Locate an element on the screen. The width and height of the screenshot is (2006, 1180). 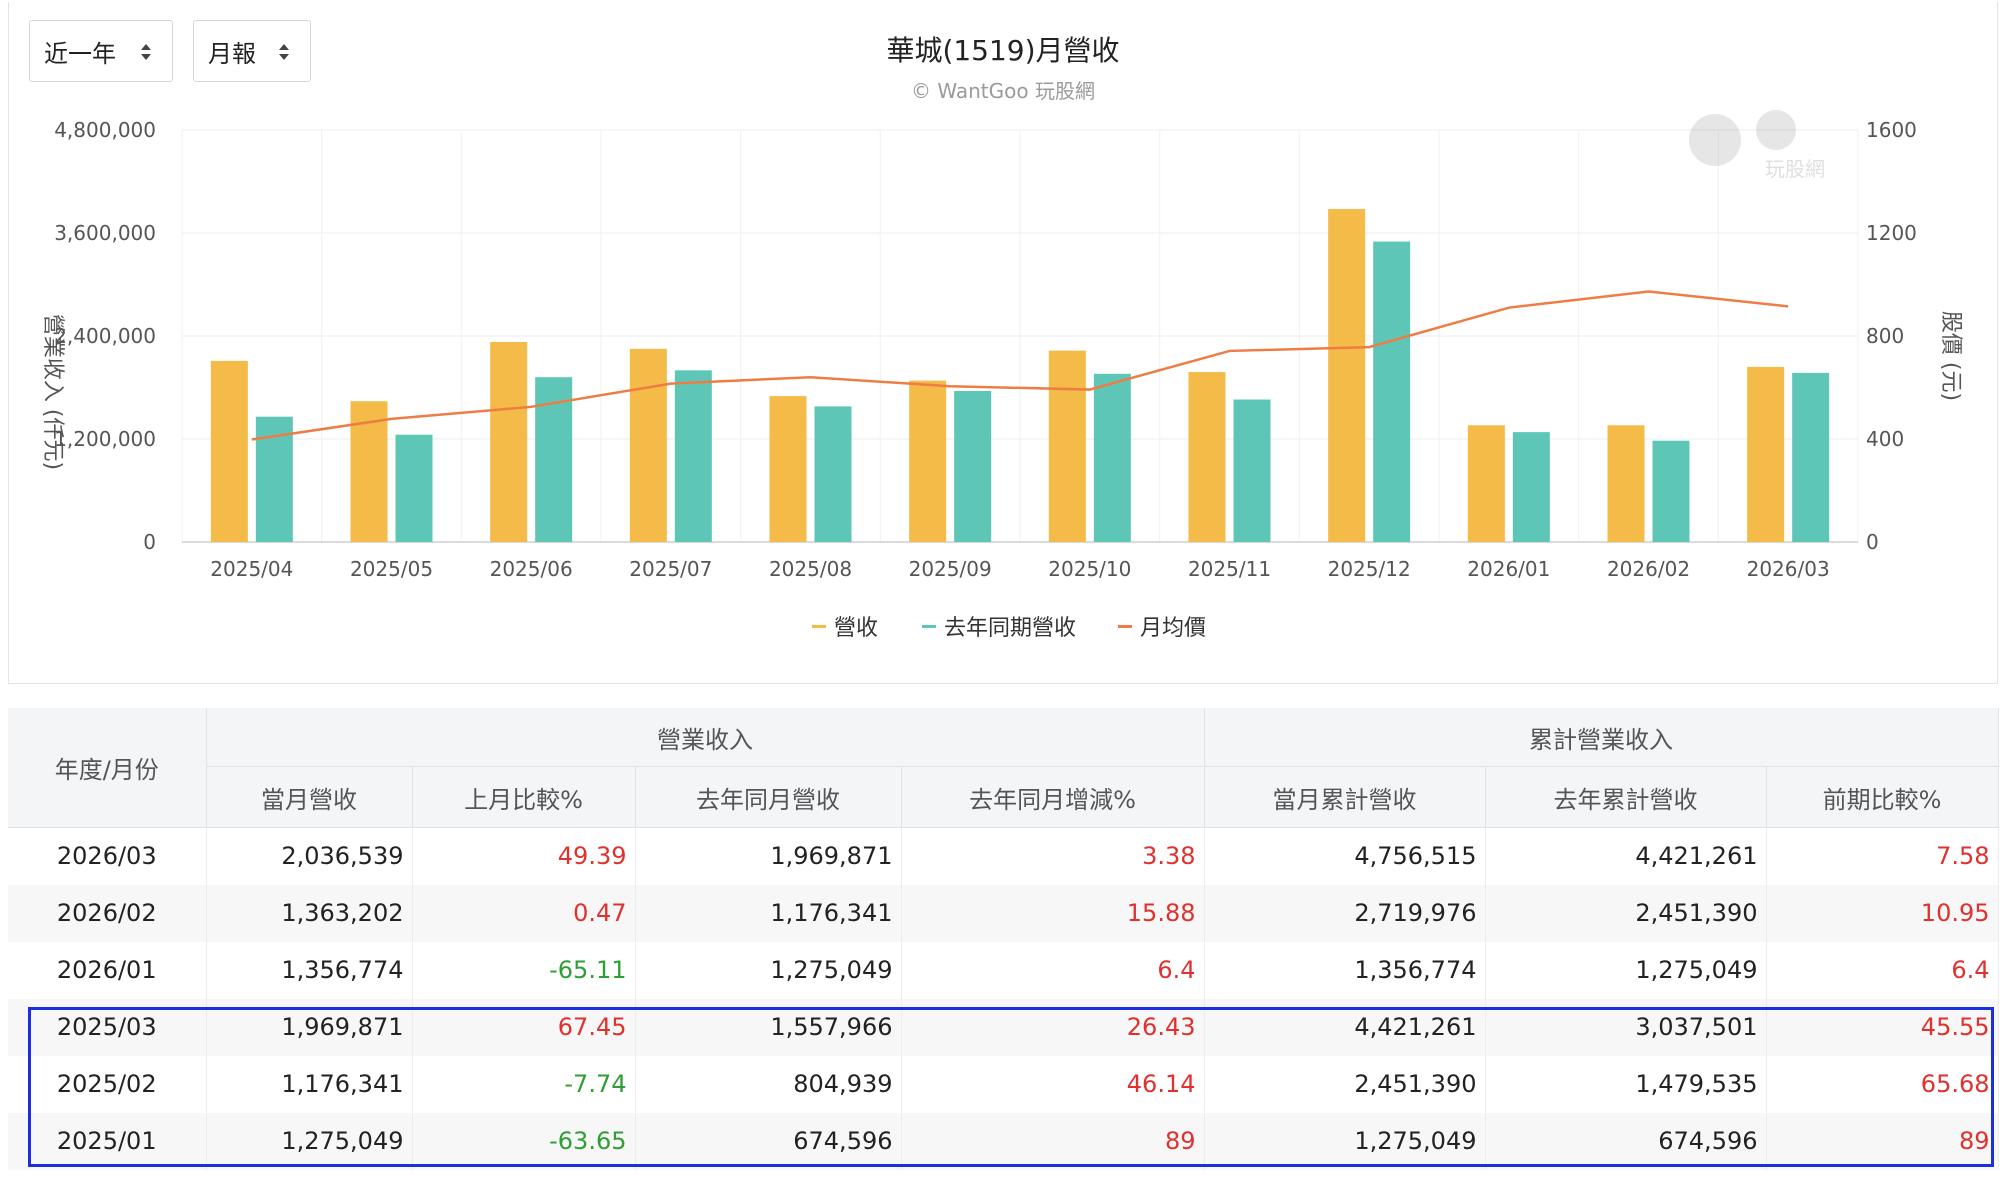
table-cell: 3,037,501 is located at coordinates (1626, 1027).